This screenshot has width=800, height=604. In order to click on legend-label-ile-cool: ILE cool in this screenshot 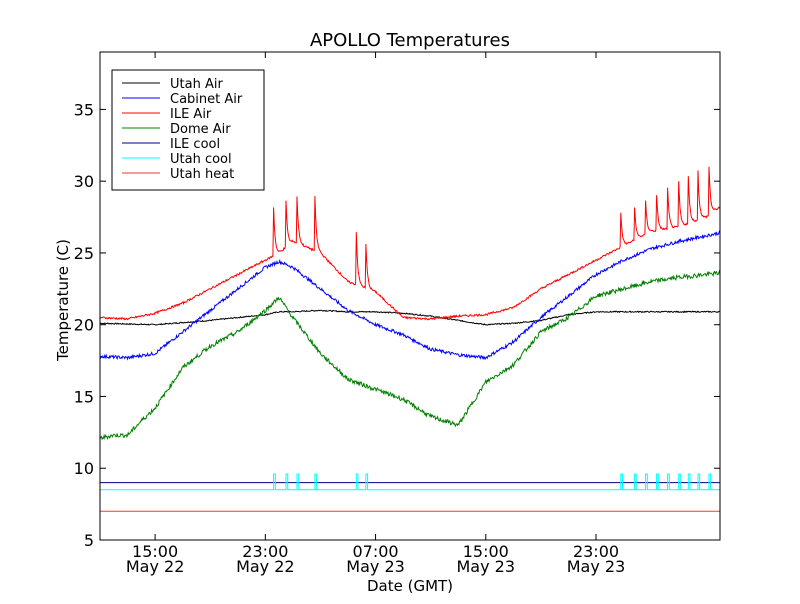, I will do `click(195, 144)`.